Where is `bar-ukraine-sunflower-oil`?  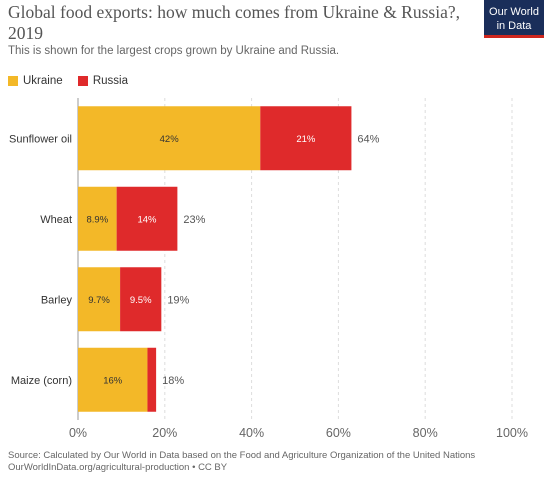
bar-ukraine-sunflower-oil is located at coordinates (169, 138).